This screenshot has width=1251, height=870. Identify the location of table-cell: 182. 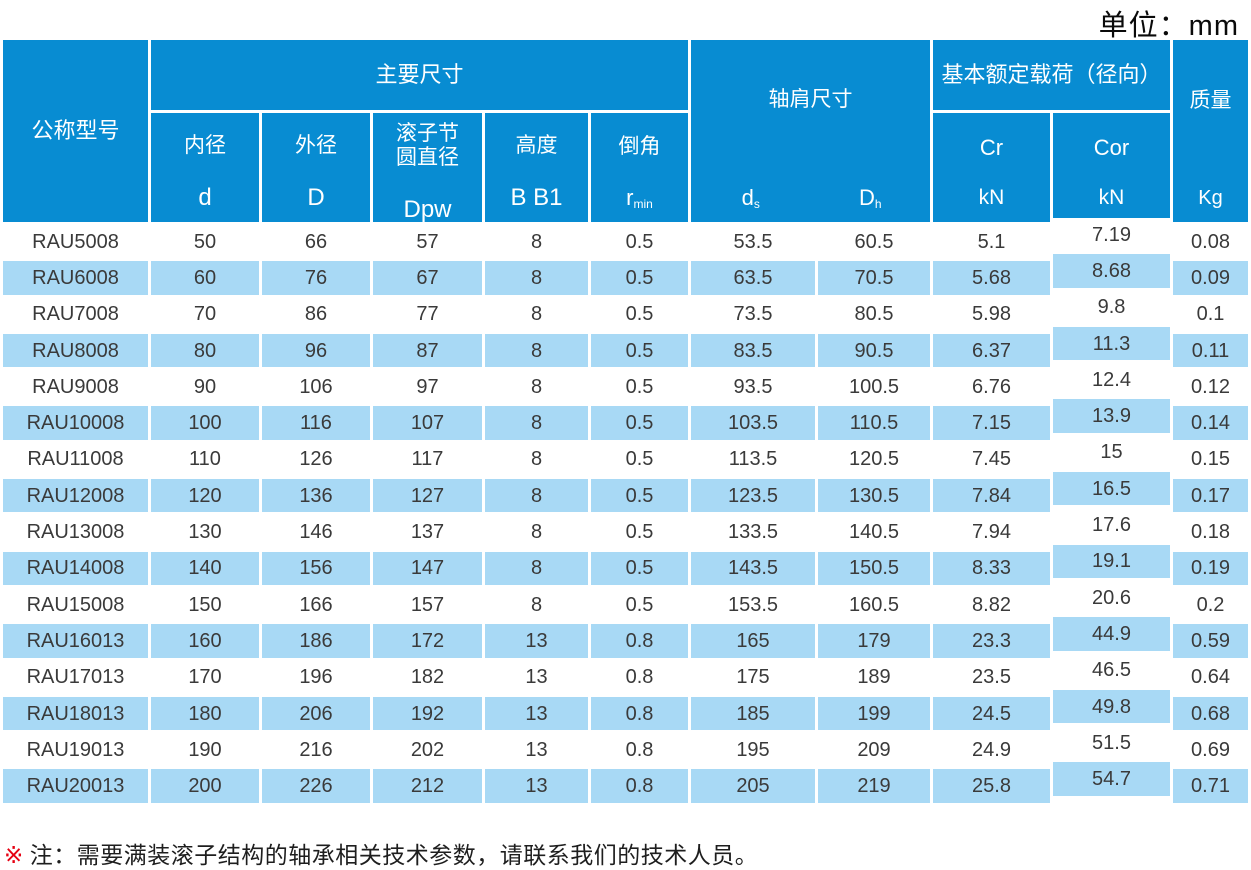
(427, 677).